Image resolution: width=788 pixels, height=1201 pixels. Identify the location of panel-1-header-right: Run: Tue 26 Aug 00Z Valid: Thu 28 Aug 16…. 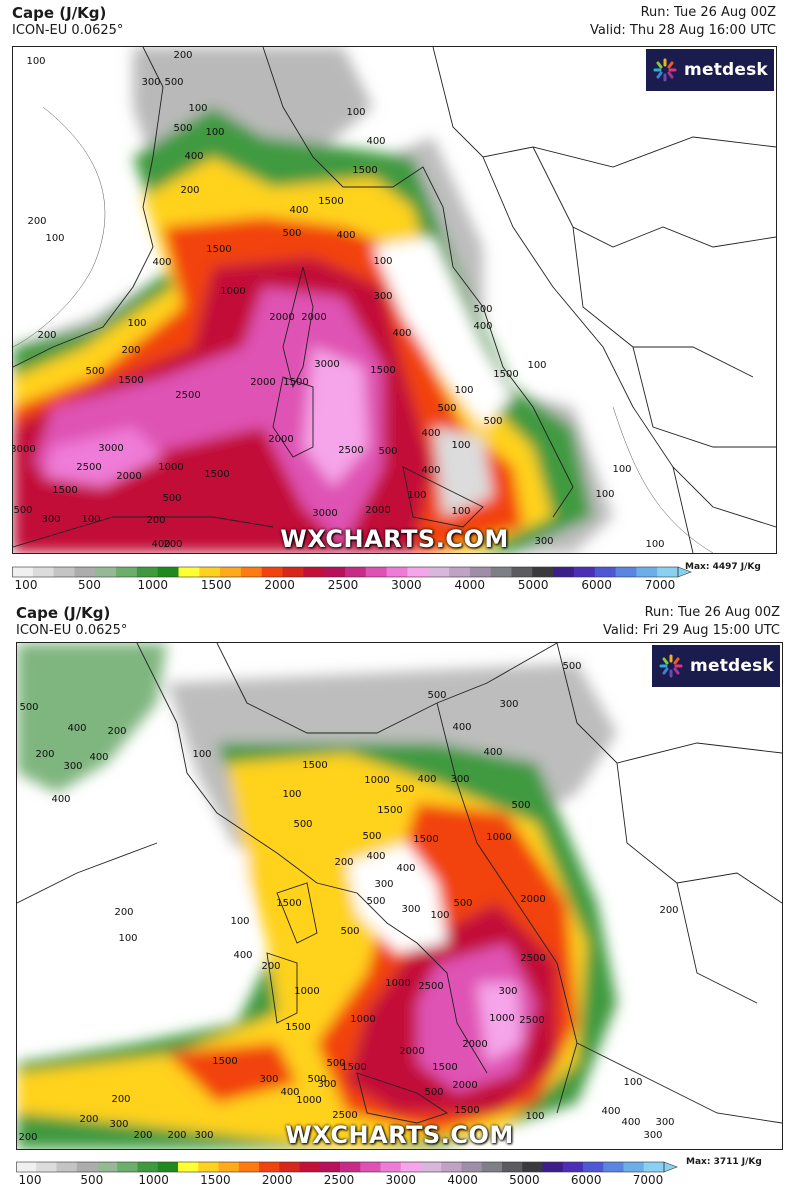
(683, 22).